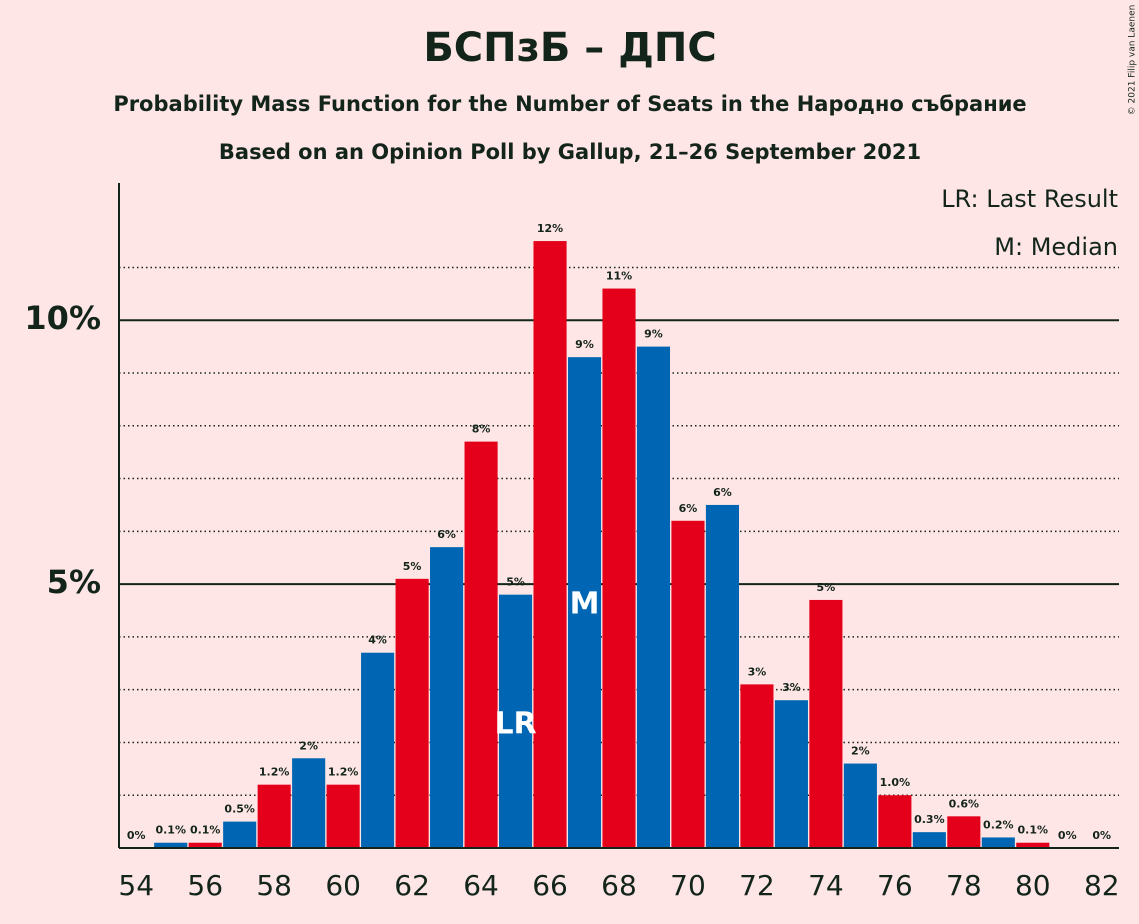  What do you see at coordinates (550, 885) in the screenshot?
I see `x-tick-label: 66` at bounding box center [550, 885].